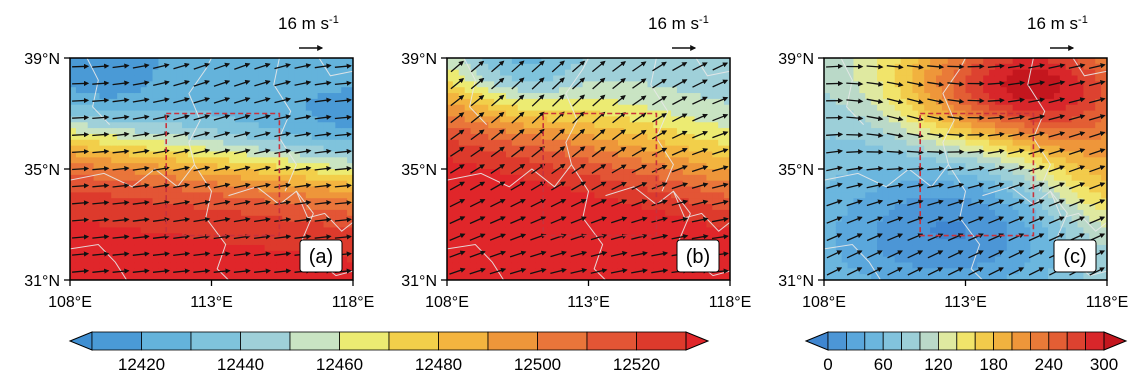  I want to click on panel-a-lat-ticks: 39°N35°N31°N, so click(47, 170).